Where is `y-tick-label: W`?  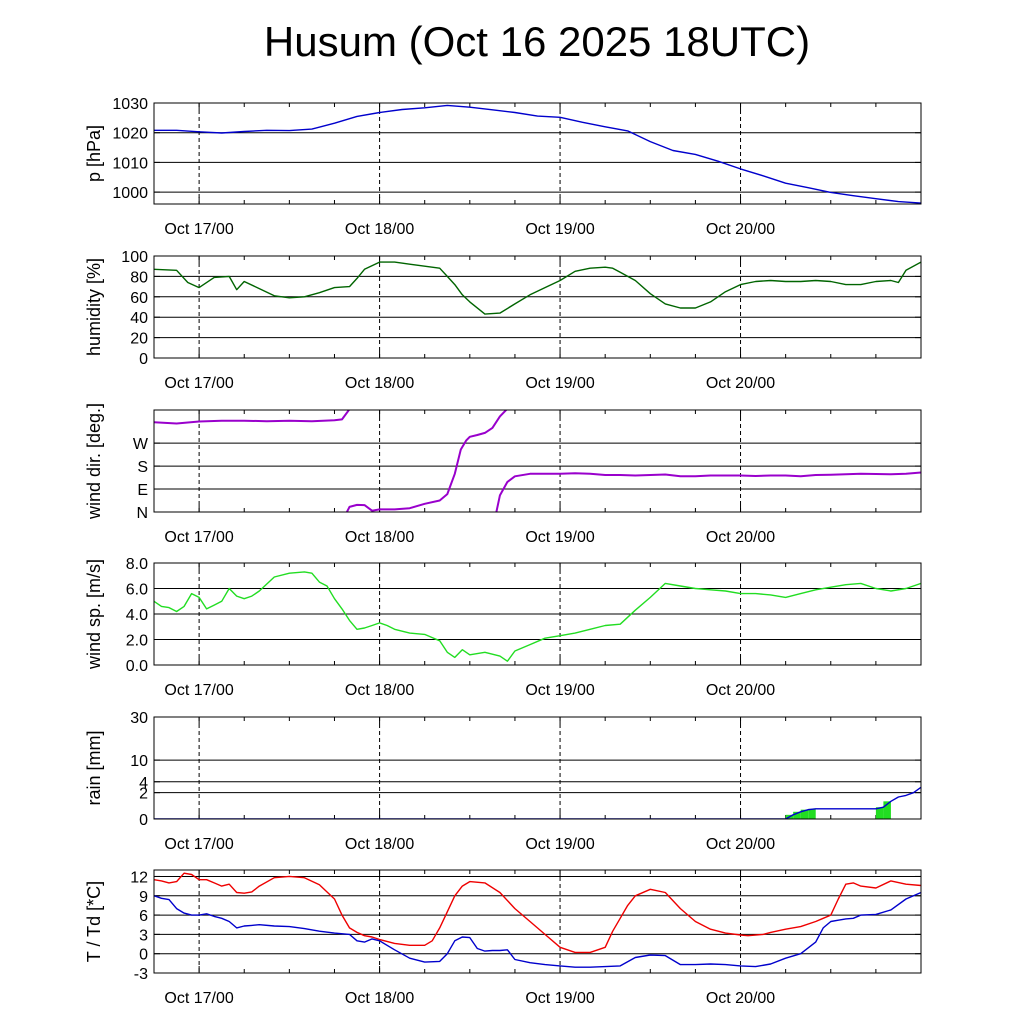
y-tick-label: W is located at coordinates (141, 444).